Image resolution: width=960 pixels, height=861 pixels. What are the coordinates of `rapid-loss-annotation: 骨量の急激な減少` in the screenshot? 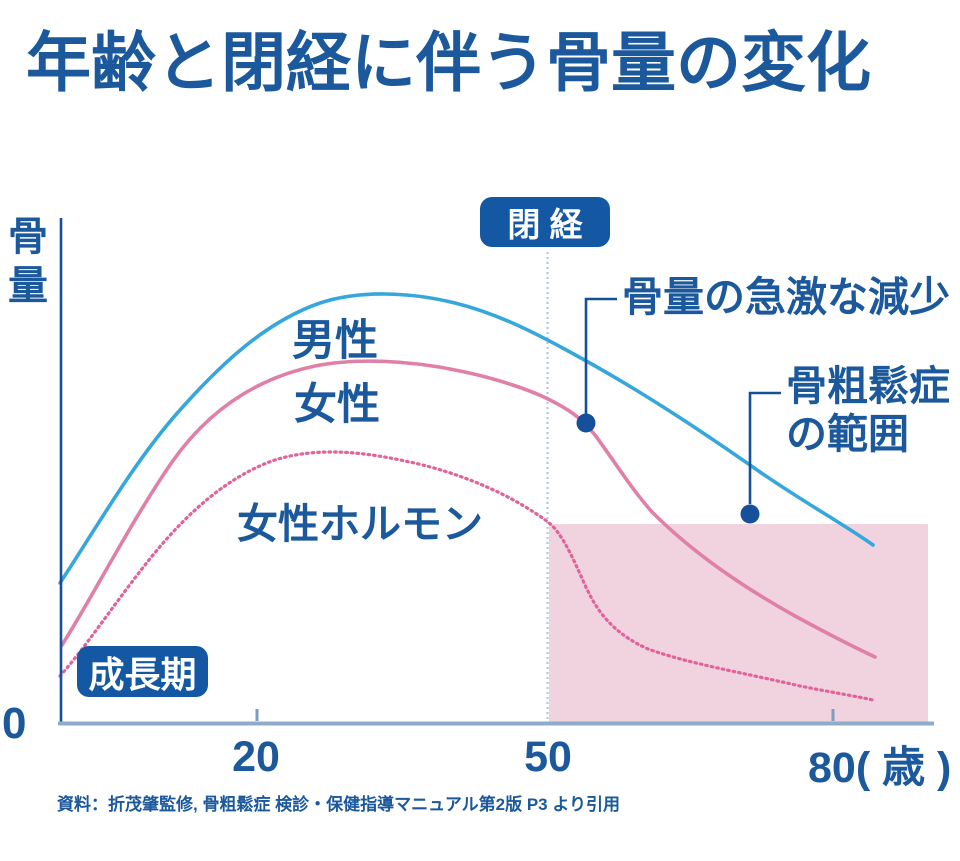 It's located at (786, 297).